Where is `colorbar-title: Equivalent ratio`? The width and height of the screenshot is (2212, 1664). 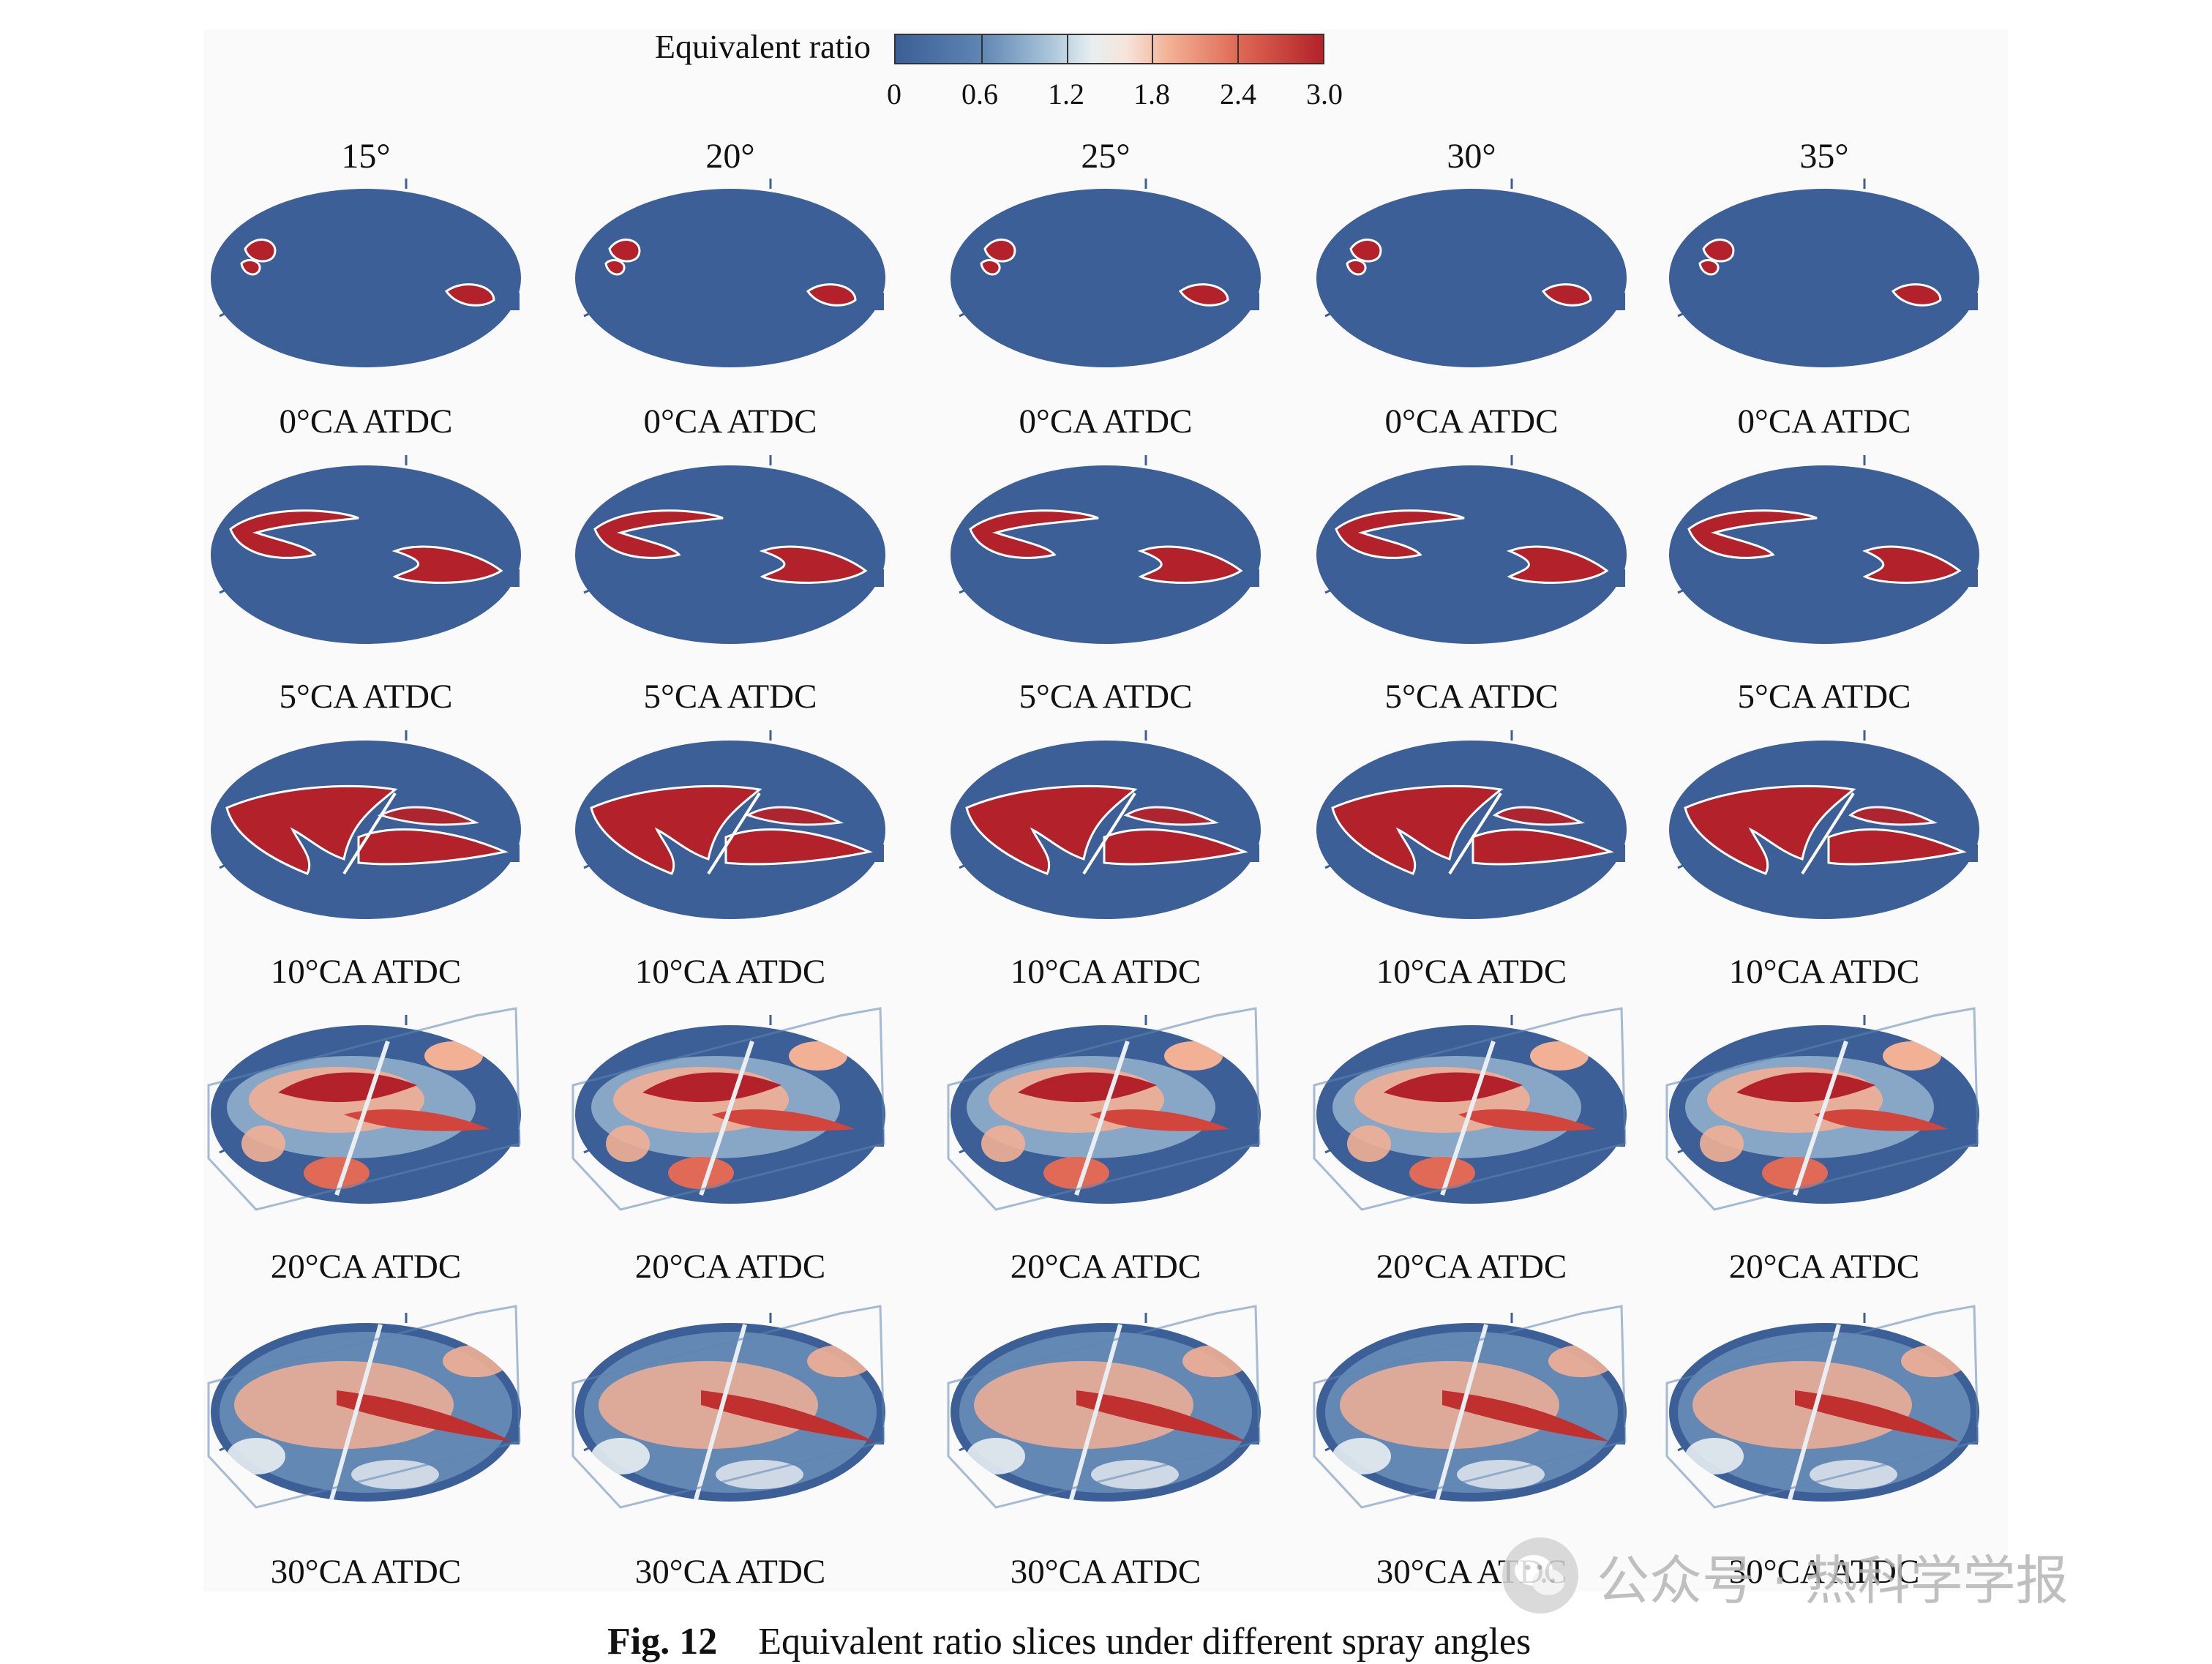
colorbar-title: Equivalent ratio is located at coordinates (762, 46).